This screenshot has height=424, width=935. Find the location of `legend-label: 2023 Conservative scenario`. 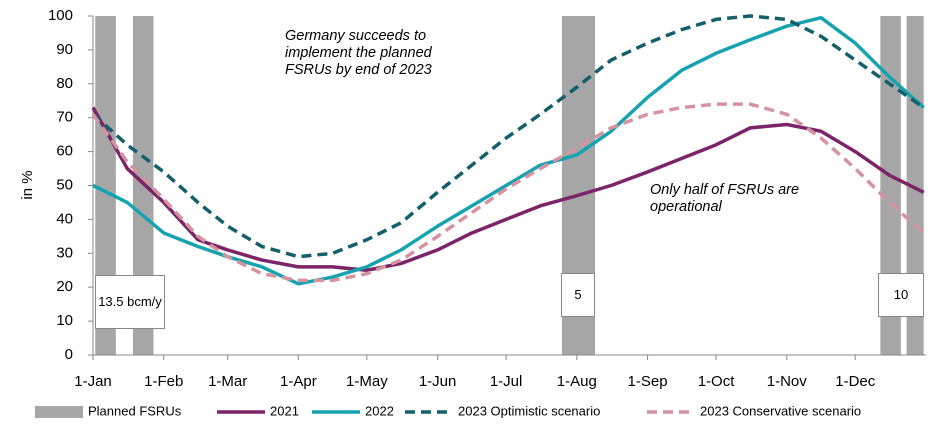

legend-label: 2023 Conservative scenario is located at coordinates (780, 410).